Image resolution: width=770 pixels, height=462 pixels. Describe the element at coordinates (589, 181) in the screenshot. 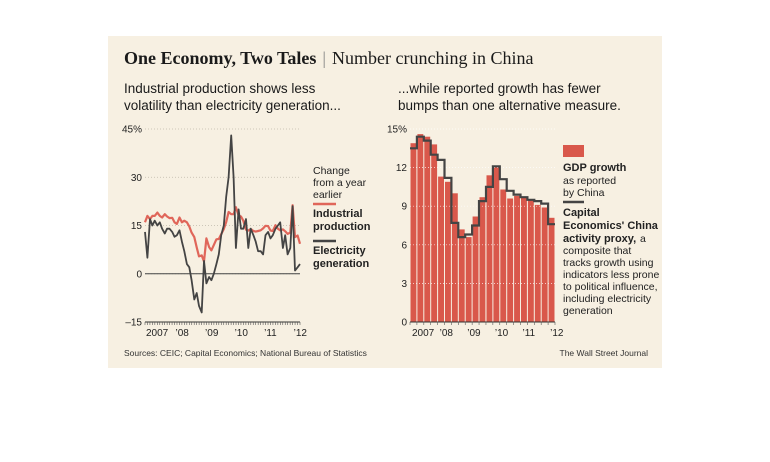

I see `gdp-growth-legend-note: as reported` at that location.